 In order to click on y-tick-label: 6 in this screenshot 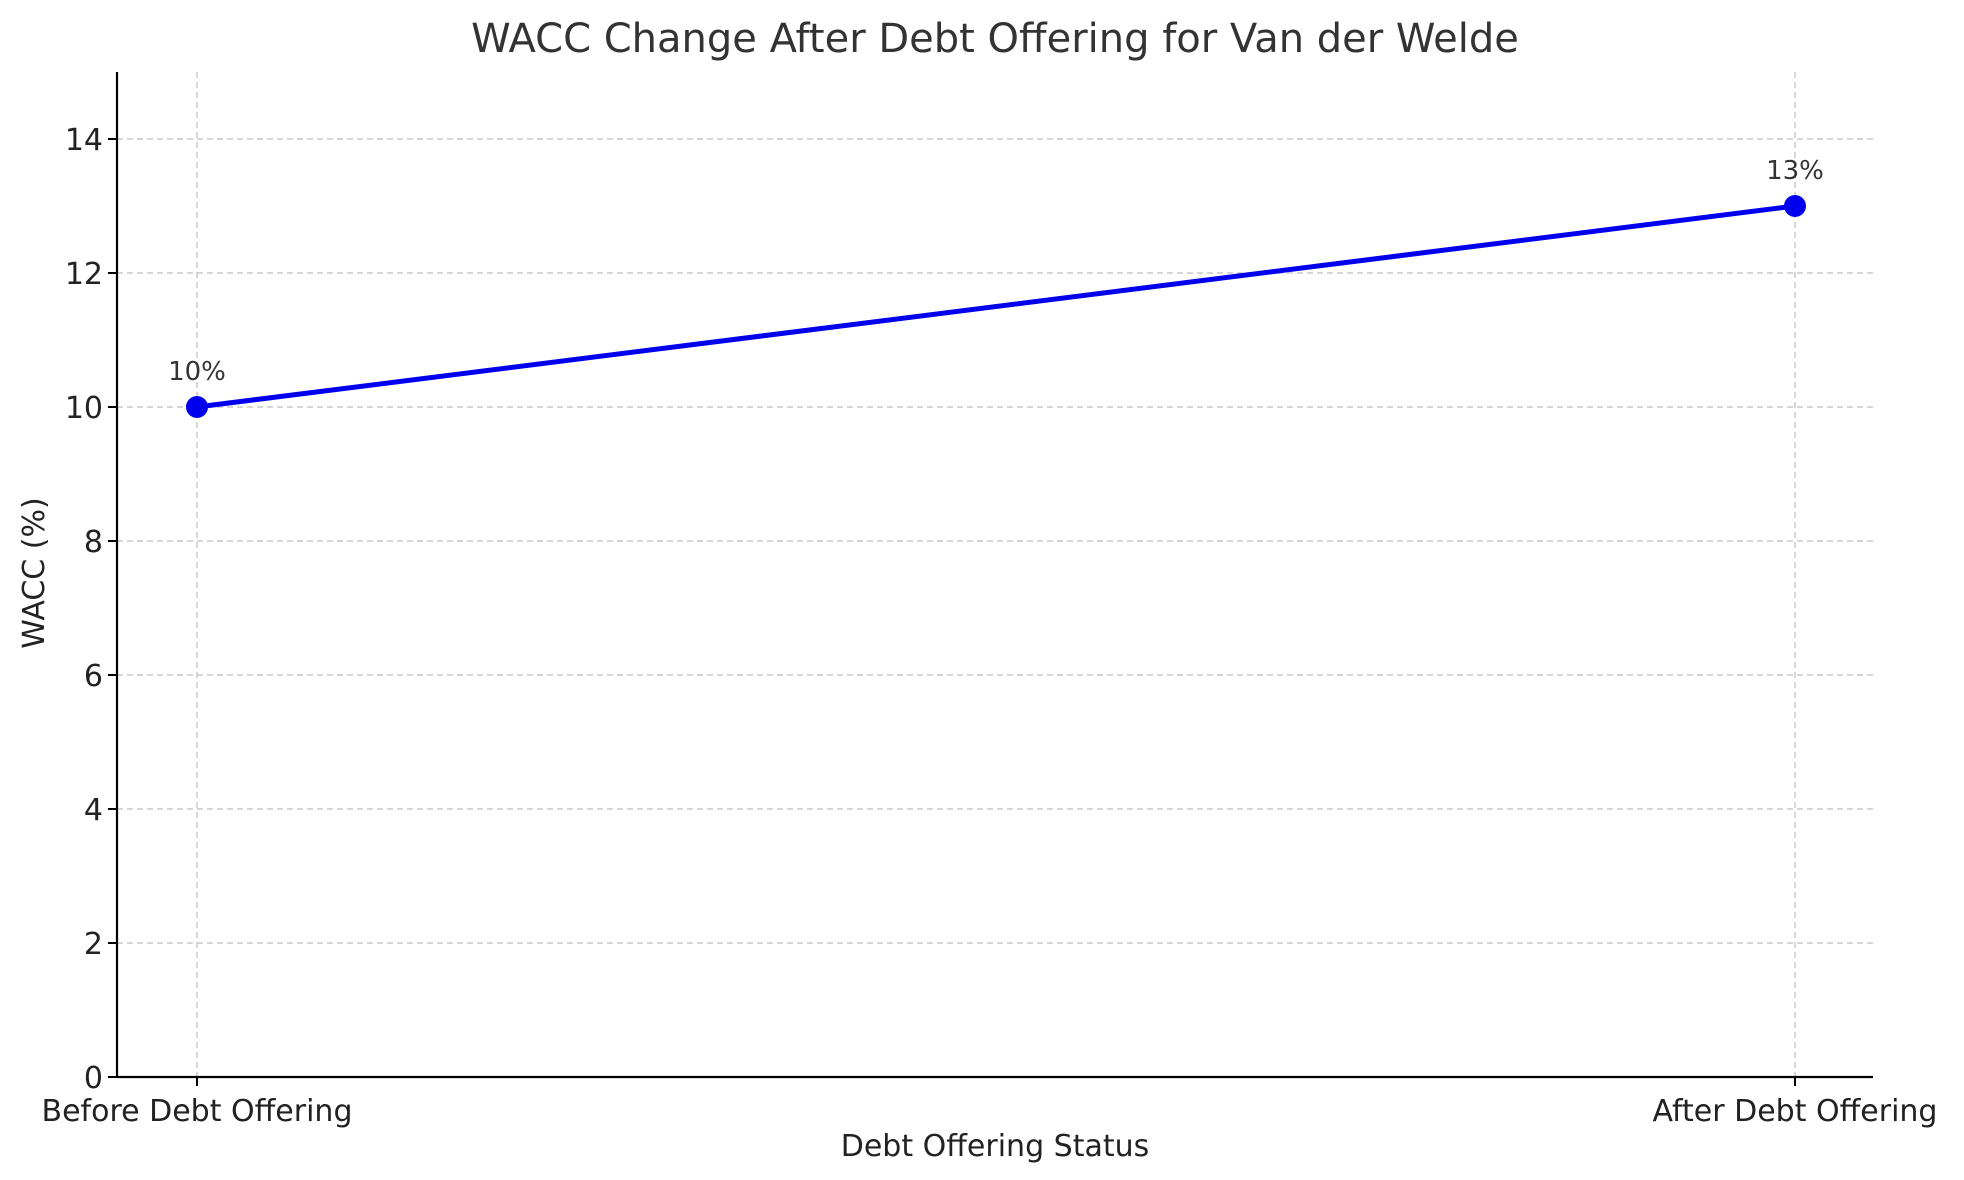, I will do `click(93, 676)`.